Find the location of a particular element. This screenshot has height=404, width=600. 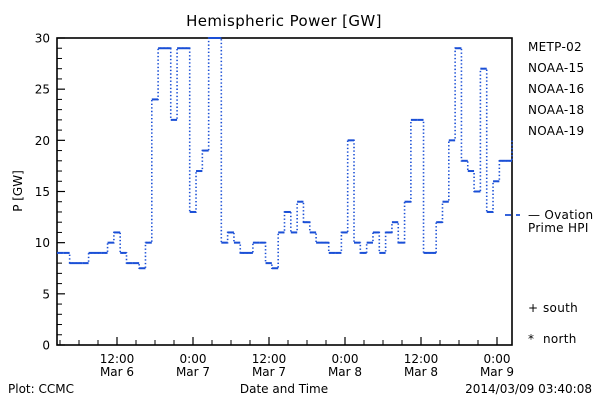

page-title: Hemispheric Power [GW] is located at coordinates (284, 21).